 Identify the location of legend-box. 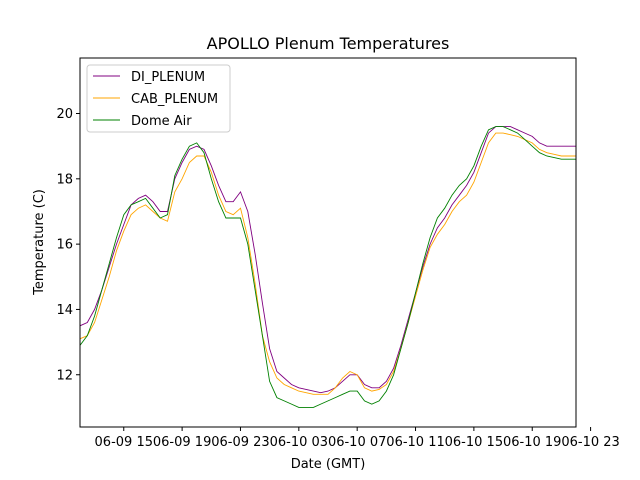
(158, 98).